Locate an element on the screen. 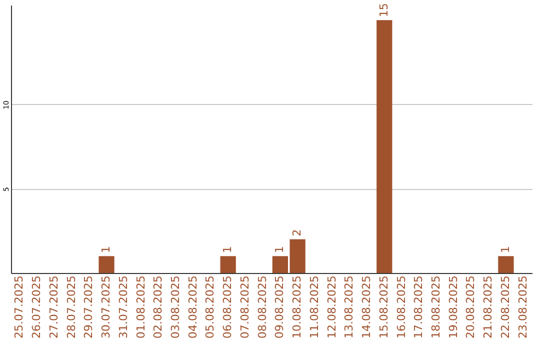 The image size is (540, 340). x-tick-label: 01.08.2025 is located at coordinates (141, 307).